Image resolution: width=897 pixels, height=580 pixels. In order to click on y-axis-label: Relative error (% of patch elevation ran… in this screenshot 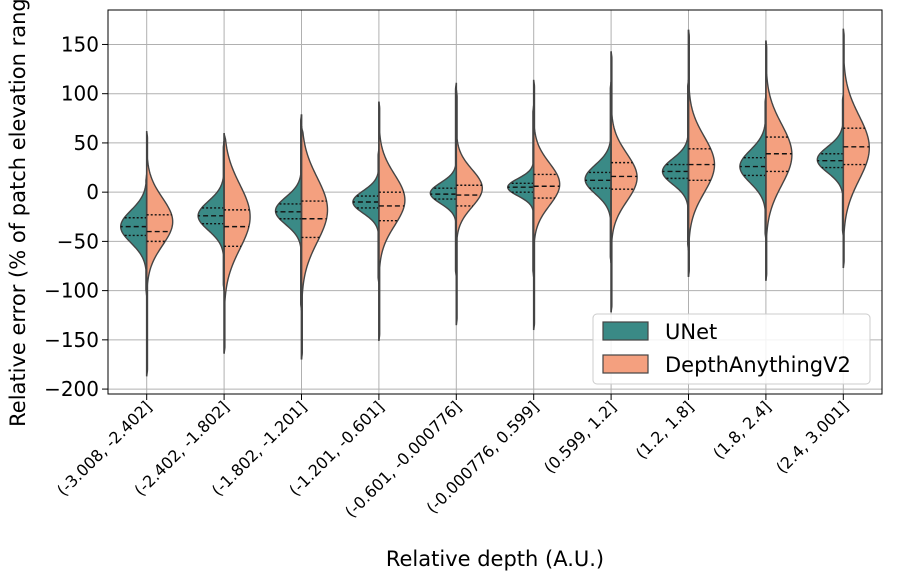, I will do `click(18, 213)`.